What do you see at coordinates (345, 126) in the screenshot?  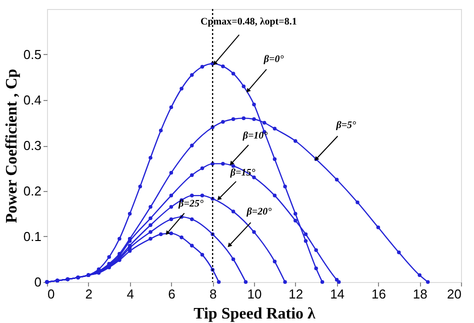 I see `annotation: β=5°` at bounding box center [345, 126].